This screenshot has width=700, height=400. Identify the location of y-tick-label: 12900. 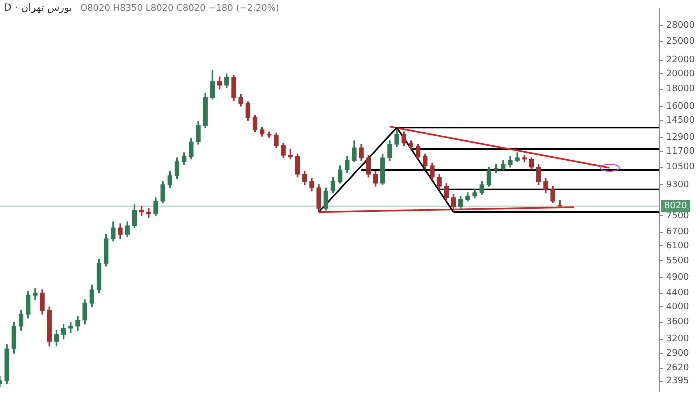
(681, 137).